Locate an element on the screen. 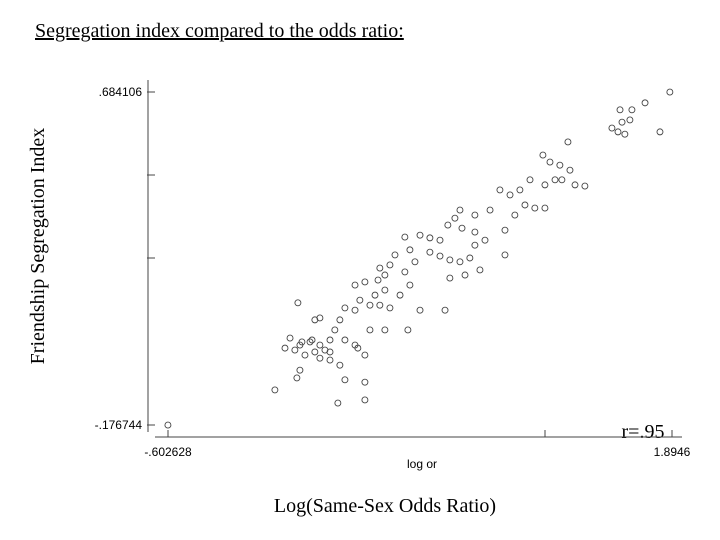 Image resolution: width=720 pixels, height=540 pixels. annotation: r=.95 is located at coordinates (643, 432).